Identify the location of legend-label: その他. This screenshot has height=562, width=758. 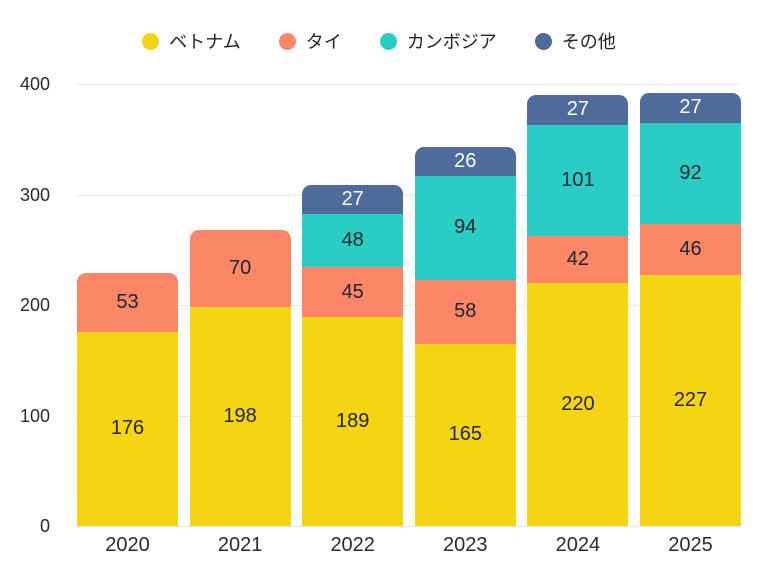
(588, 42).